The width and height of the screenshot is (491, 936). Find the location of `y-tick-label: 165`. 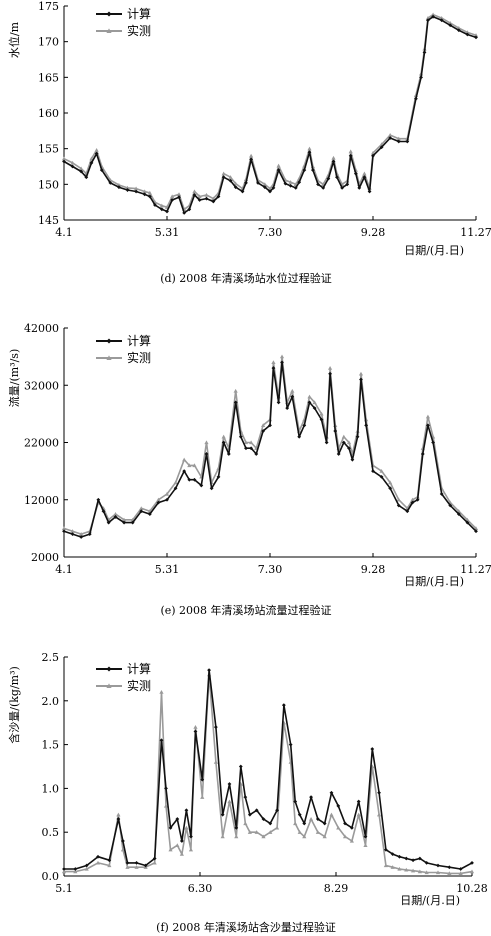

y-tick-label: 165 is located at coordinates (48, 77).